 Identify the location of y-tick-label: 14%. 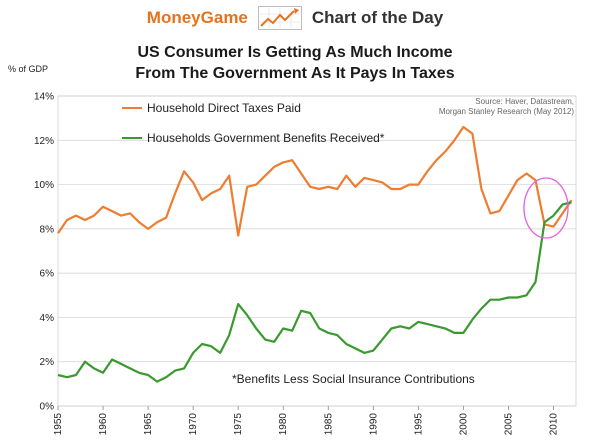
(44, 97).